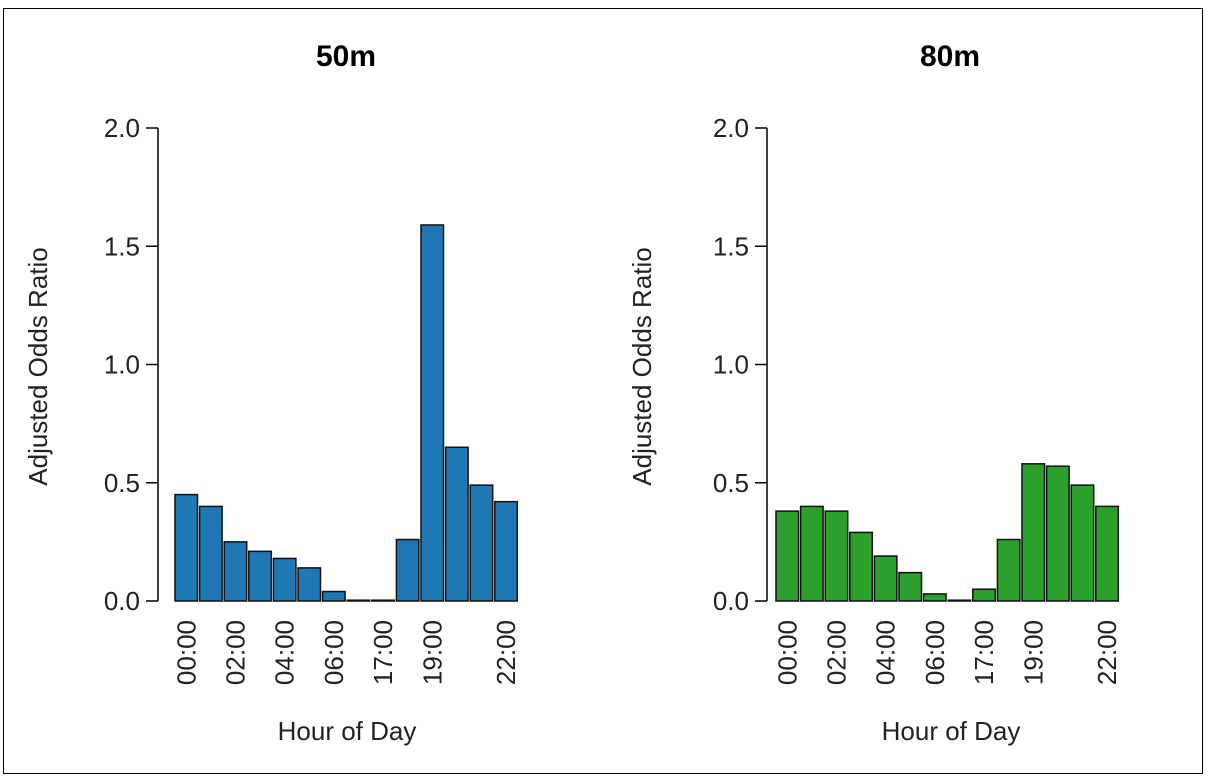  What do you see at coordinates (950, 56) in the screenshot?
I see `chart-title: 80m` at bounding box center [950, 56].